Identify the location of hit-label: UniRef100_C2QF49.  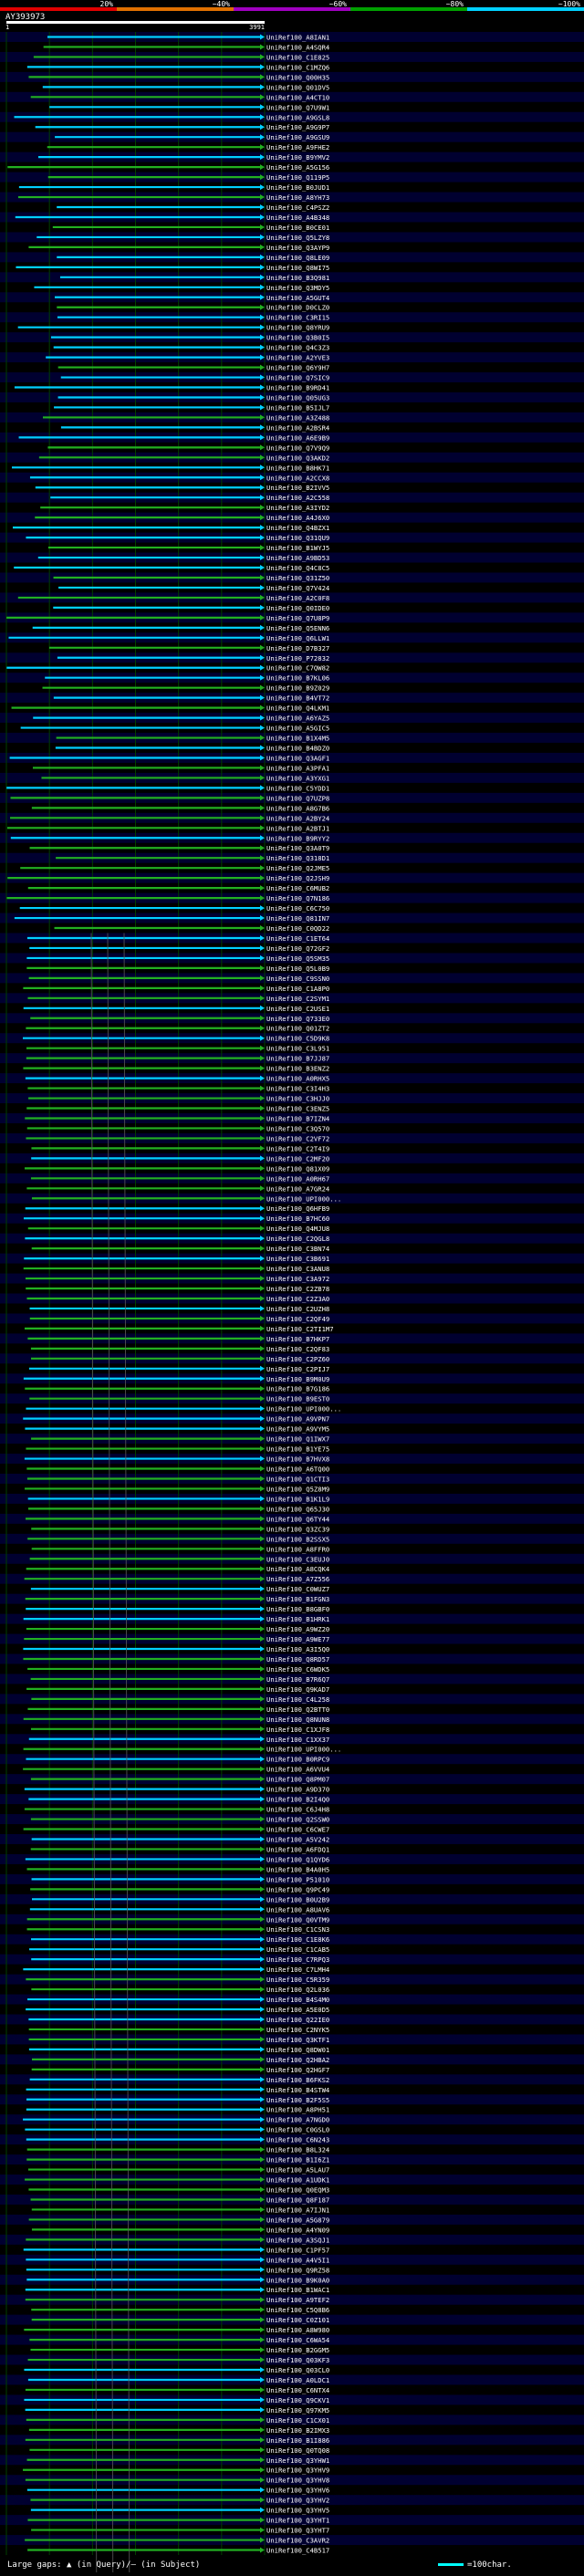
(297, 1319).